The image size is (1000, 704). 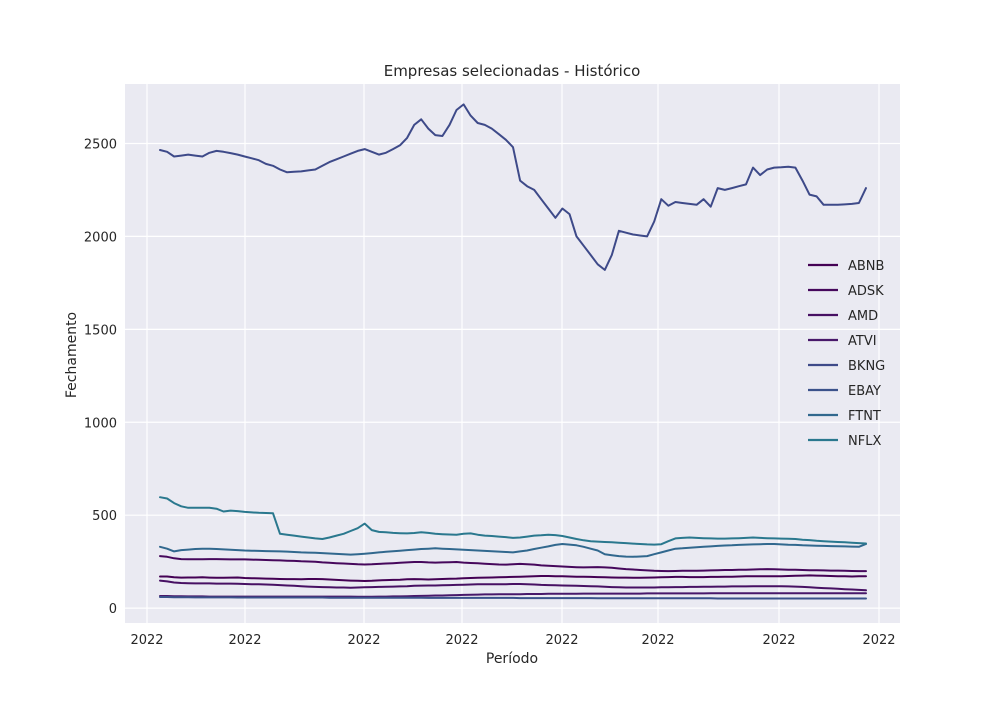 I want to click on series-line-amd, so click(x=513, y=585).